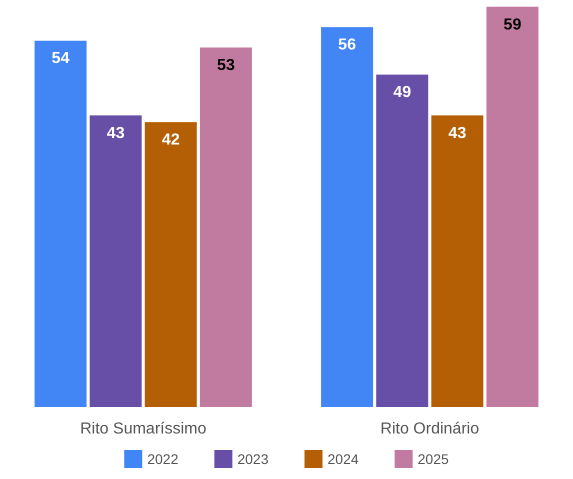 This screenshot has width=573, height=479. I want to click on legend-label: 2023, so click(253, 459).